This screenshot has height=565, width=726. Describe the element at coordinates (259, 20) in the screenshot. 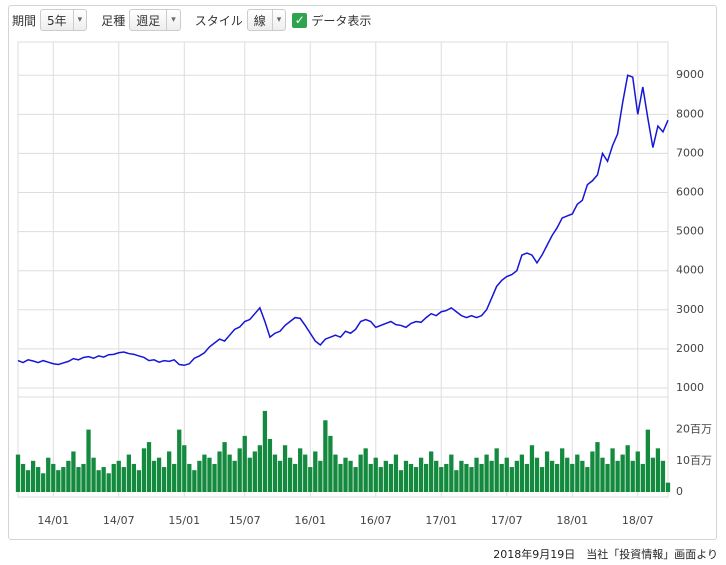

I see `style-value: 線` at that location.